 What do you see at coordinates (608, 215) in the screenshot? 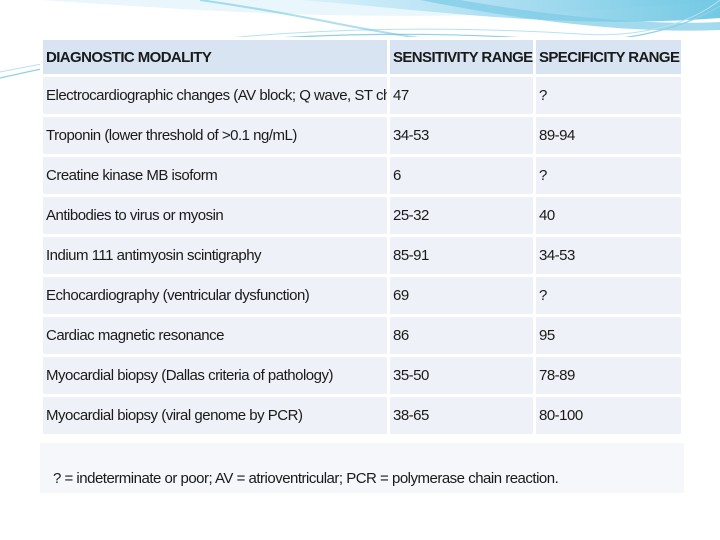
I see `specificity-cell: 40` at bounding box center [608, 215].